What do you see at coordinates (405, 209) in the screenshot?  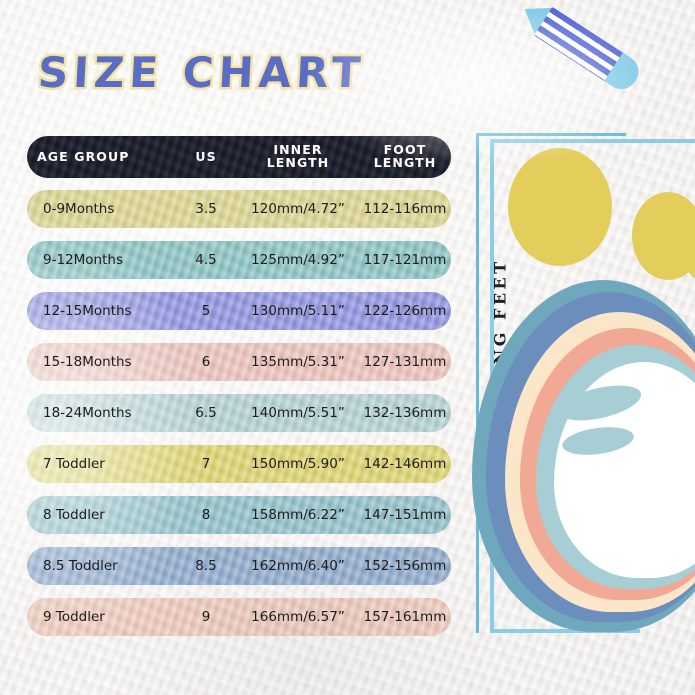 I see `size-cell-foot-length: 112-116mm` at bounding box center [405, 209].